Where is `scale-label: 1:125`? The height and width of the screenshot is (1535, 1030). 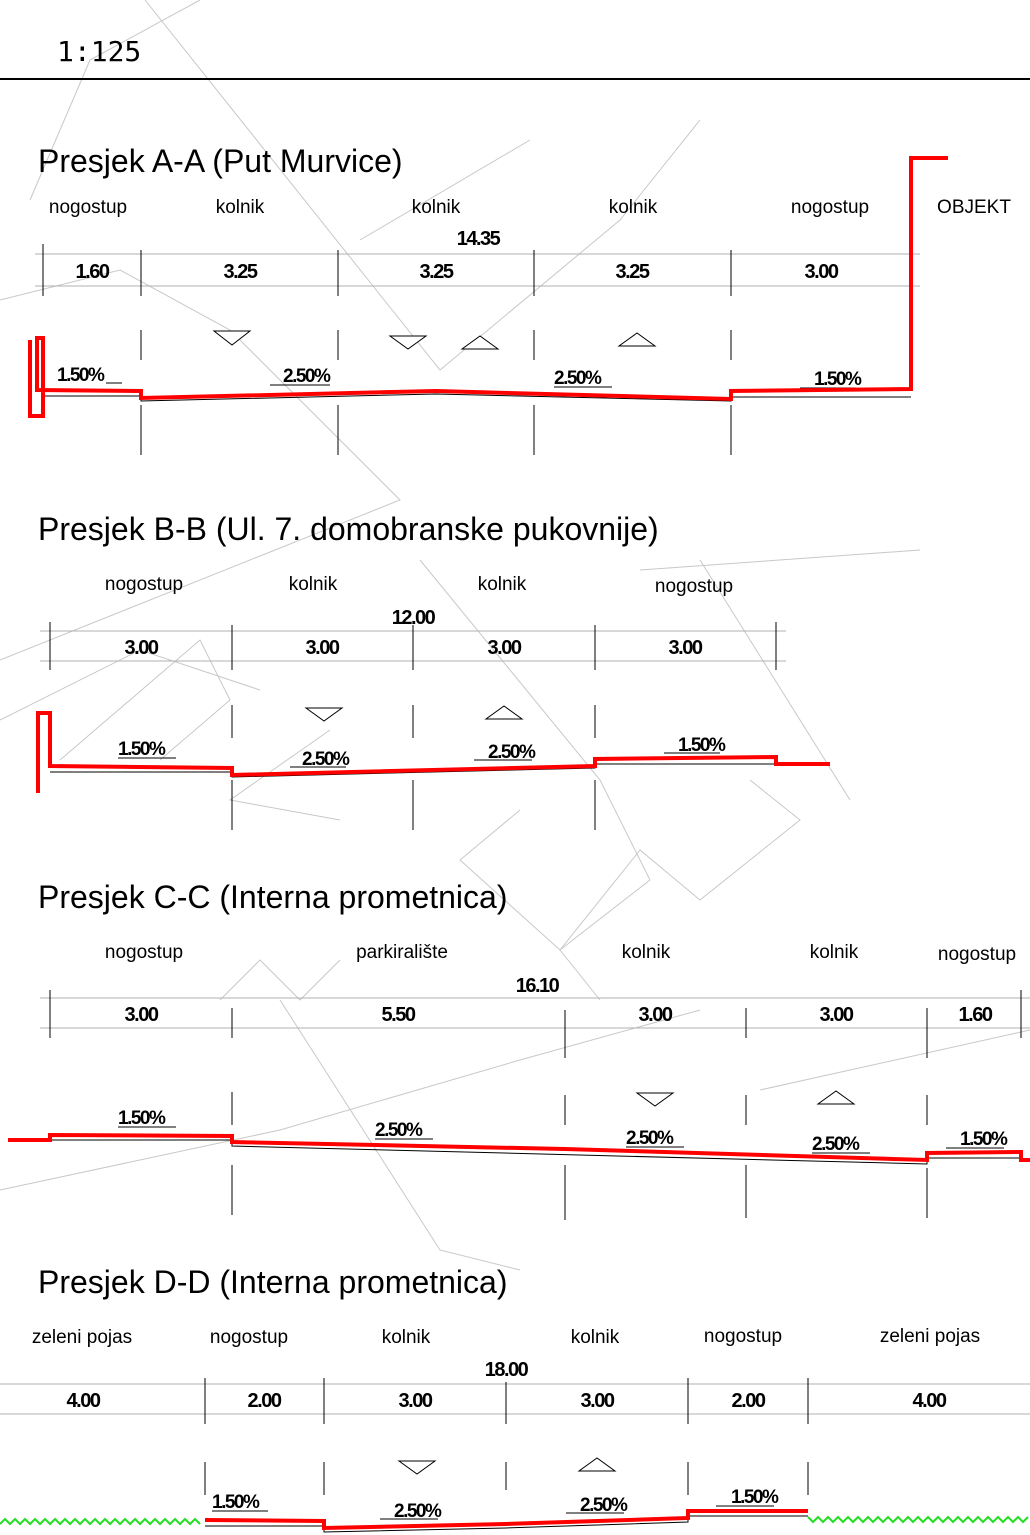
scale-label: 1:125 is located at coordinates (99, 51).